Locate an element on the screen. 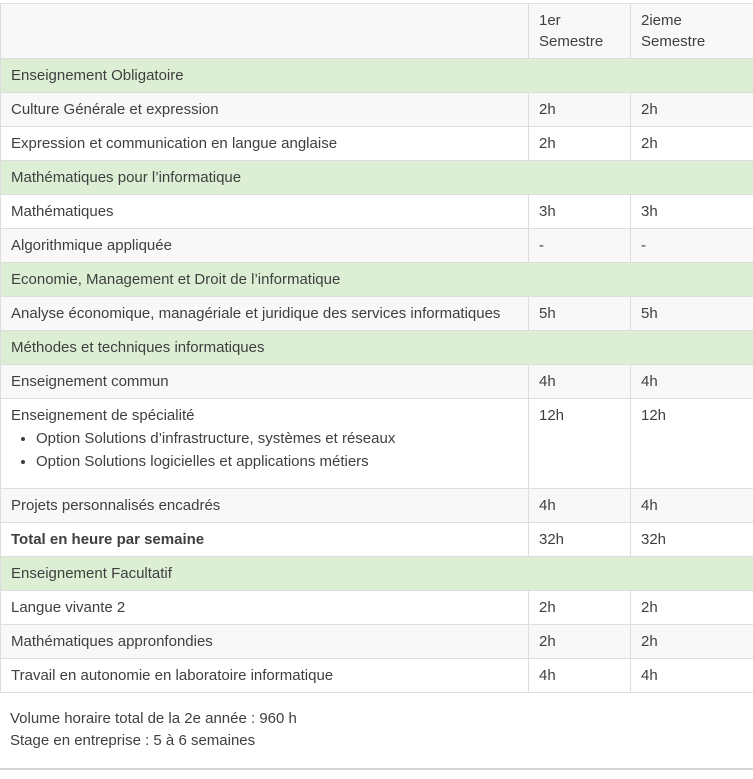  course-row: Culture Générale et expression 2h 2h is located at coordinates (376, 109).